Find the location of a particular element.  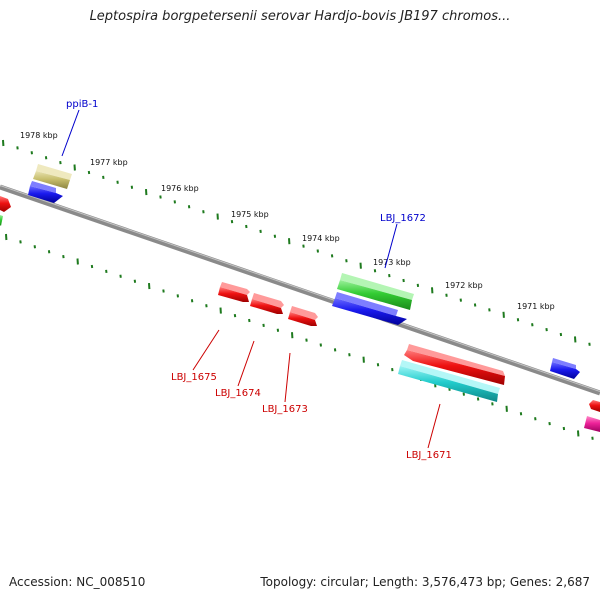

gene-label-LBJ_1673: LBJ_1673 is located at coordinates (285, 409).